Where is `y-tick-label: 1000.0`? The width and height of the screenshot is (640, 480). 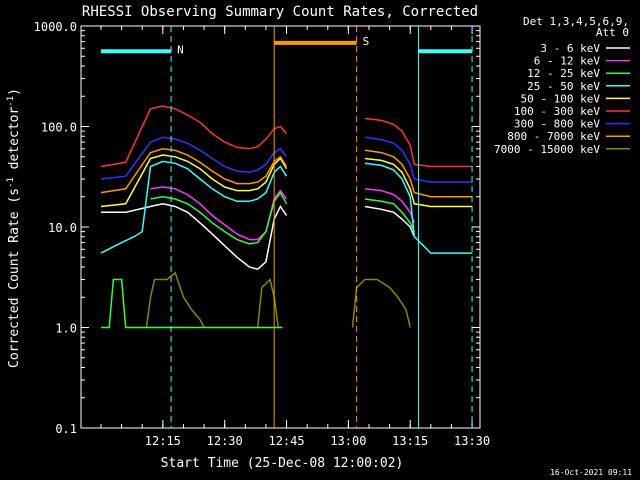
y-tick-label: 1000.0 is located at coordinates (55, 27).